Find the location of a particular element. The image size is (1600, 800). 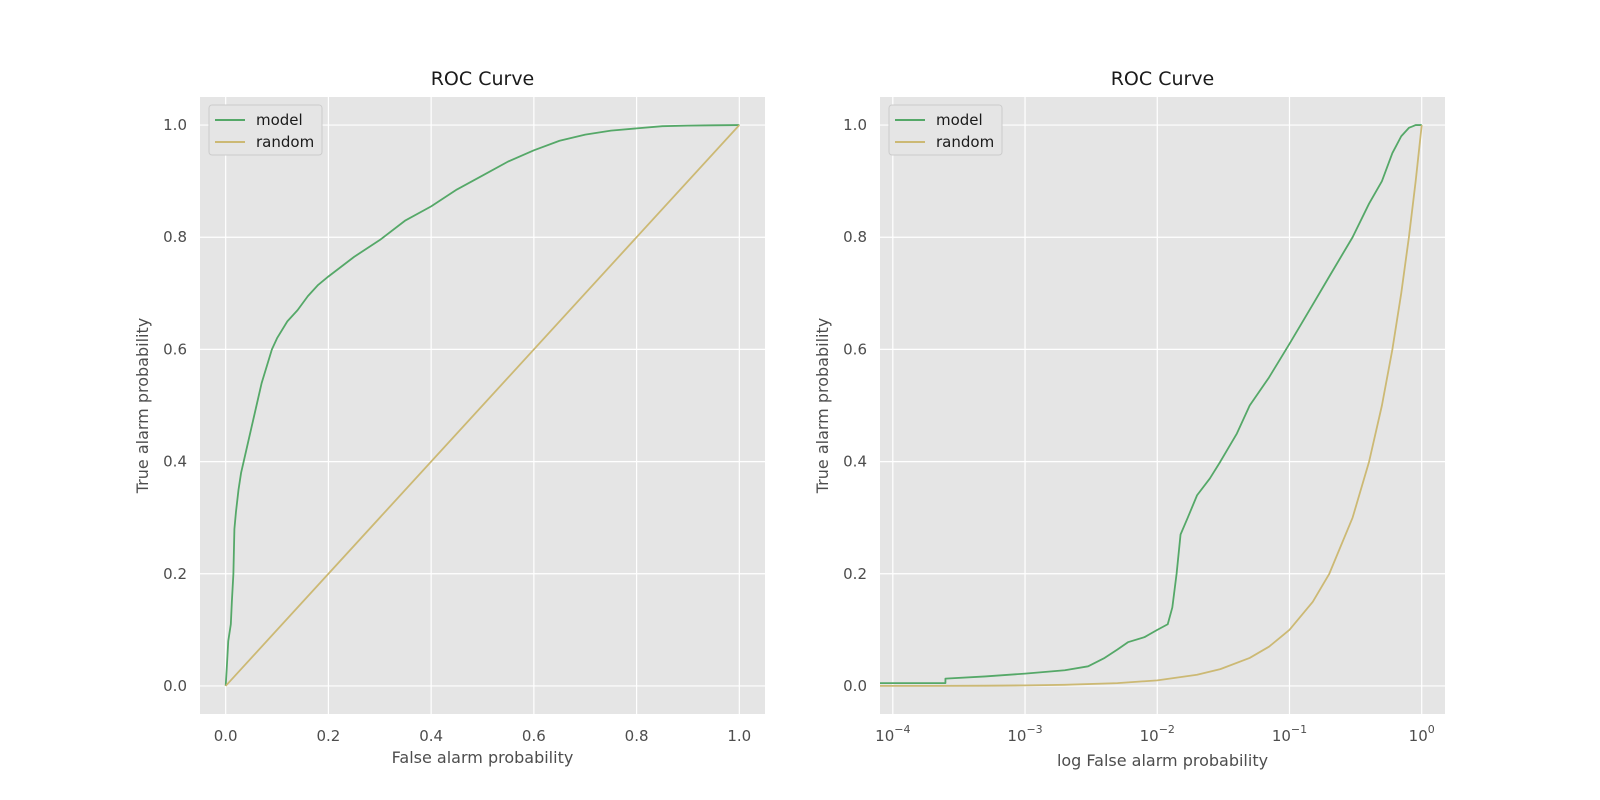

x-tick-label: 0.4 is located at coordinates (431, 736).